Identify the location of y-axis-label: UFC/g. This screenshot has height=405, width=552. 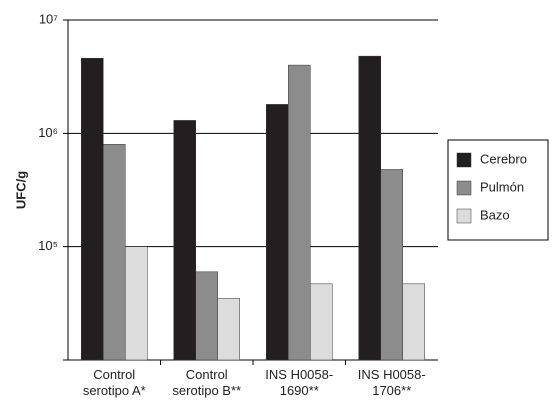
(20, 190).